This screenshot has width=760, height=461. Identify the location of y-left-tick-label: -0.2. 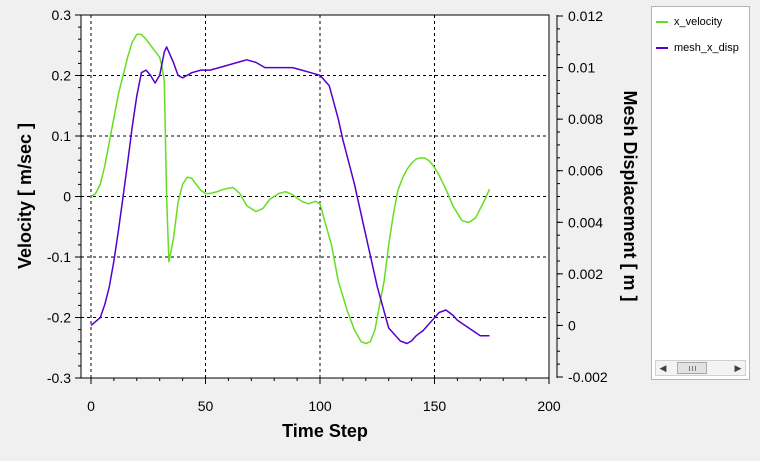
(59, 318).